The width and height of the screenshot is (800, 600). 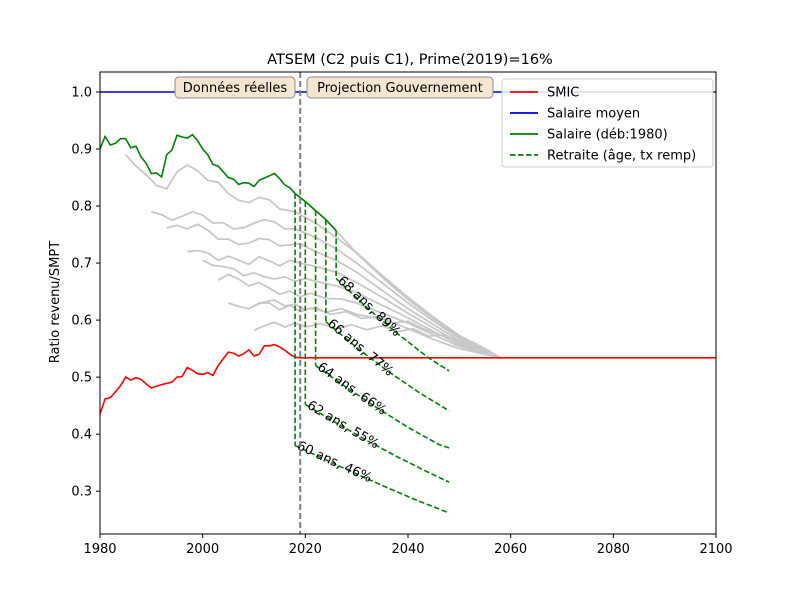 What do you see at coordinates (410, 60) in the screenshot?
I see `chart-title: ATSEM (C2 puis C1), Prime(2019)=16%` at bounding box center [410, 60].